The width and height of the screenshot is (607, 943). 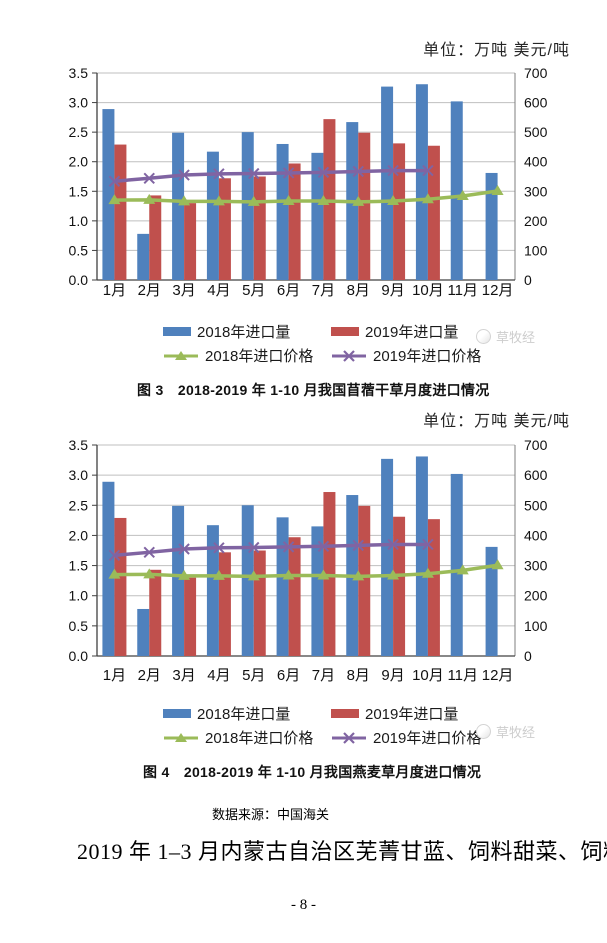 What do you see at coordinates (313, 390) in the screenshot?
I see `figure3-caption: 图 3 2018-2019 年 1-10 月我国苜蓿干草月度进口情况` at bounding box center [313, 390].